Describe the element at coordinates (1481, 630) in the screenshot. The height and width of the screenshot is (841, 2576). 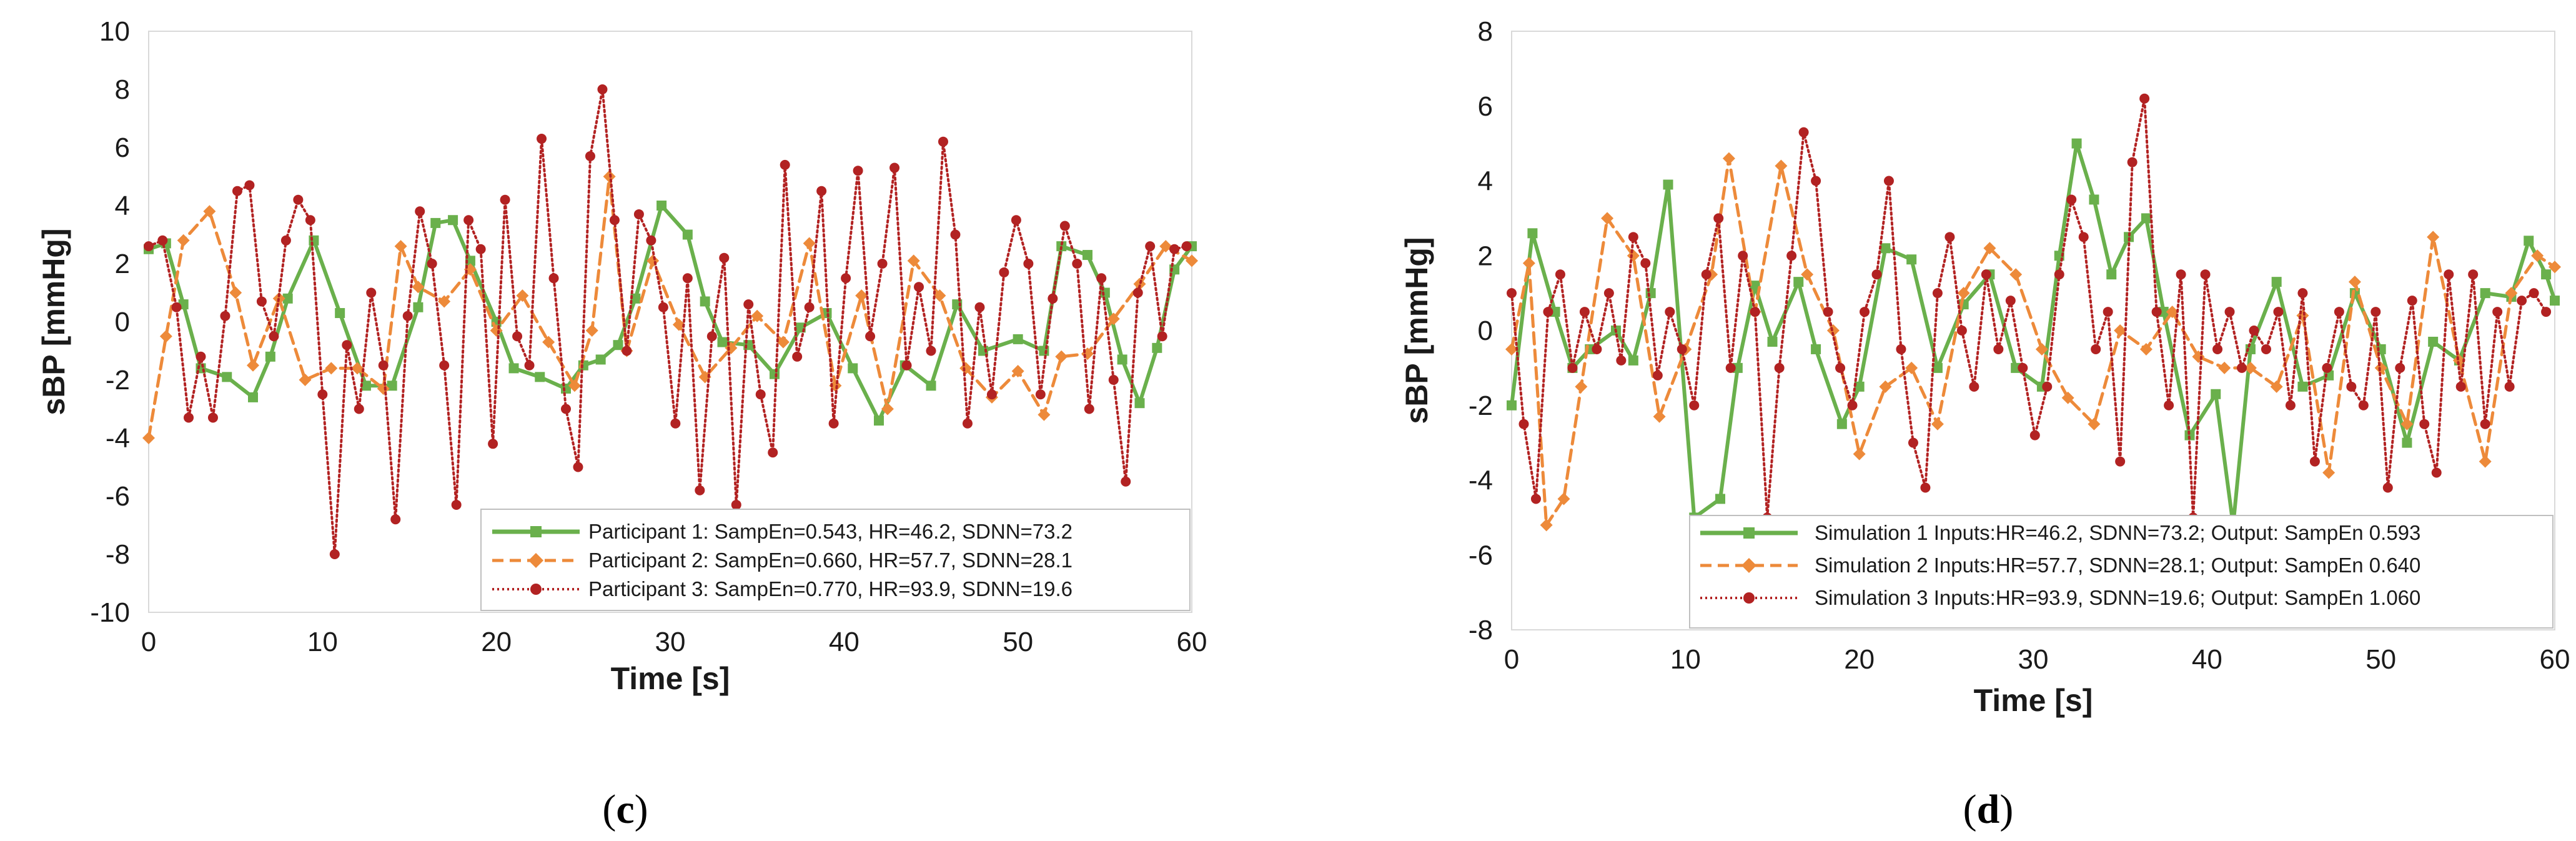
I see `y-tick-label-d: -8` at that location.